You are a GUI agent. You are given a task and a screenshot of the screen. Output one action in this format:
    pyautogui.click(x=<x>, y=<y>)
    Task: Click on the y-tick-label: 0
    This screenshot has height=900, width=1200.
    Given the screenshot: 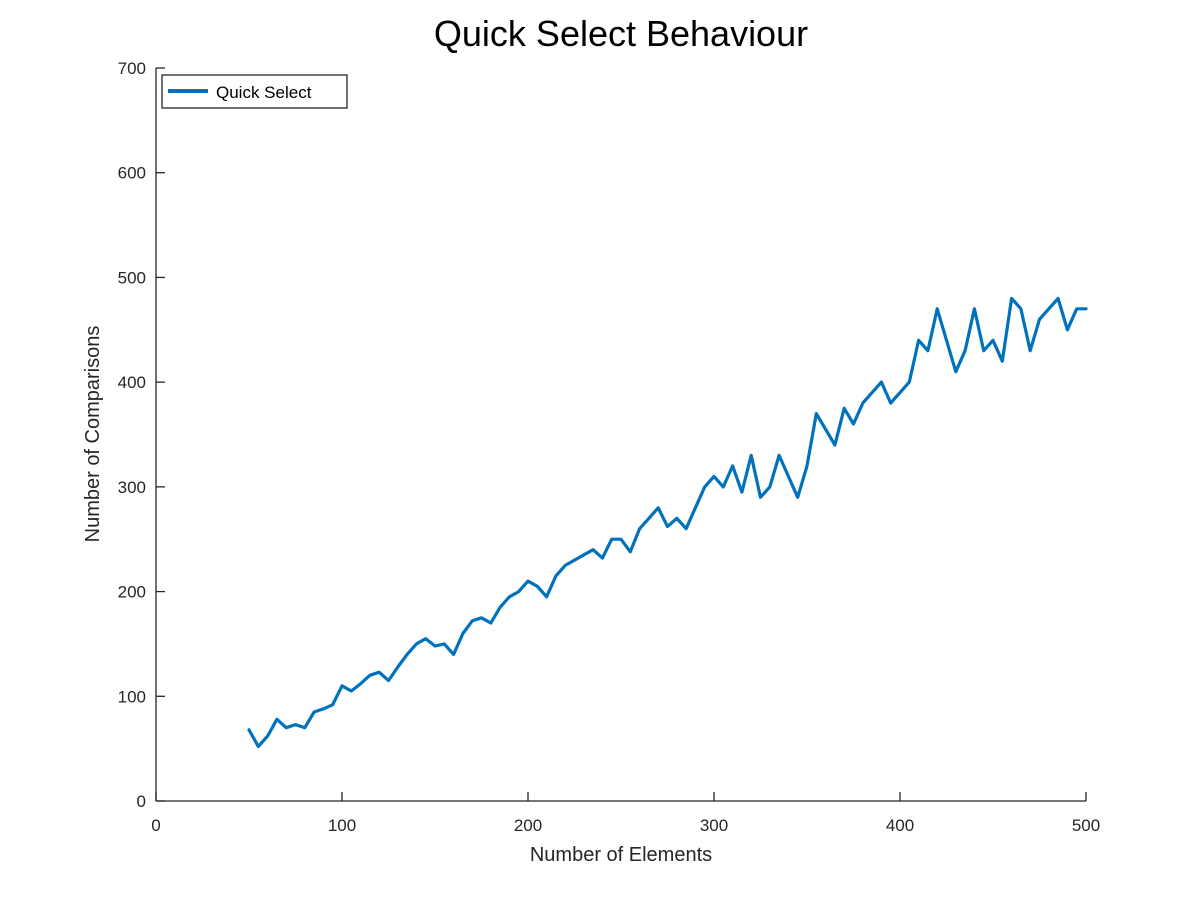 What is the action you would take?
    pyautogui.click(x=141, y=801)
    